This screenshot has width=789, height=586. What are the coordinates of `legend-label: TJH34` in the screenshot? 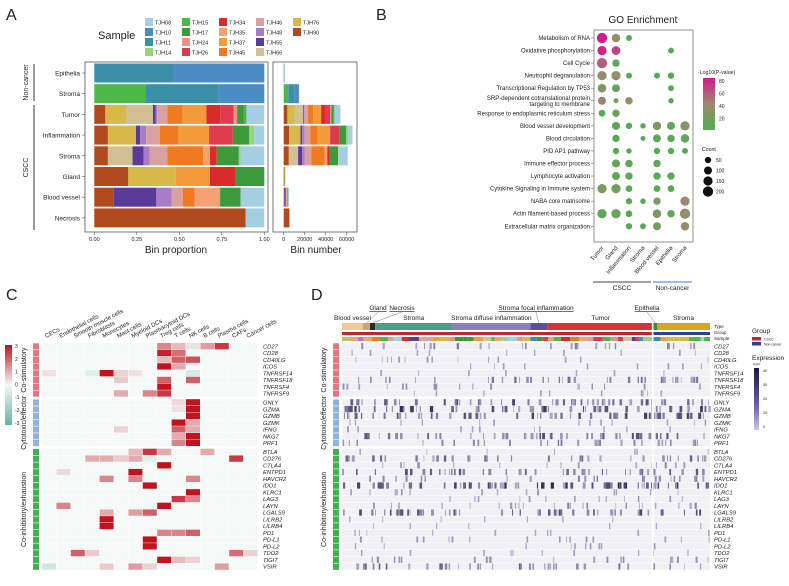 It's located at (237, 24).